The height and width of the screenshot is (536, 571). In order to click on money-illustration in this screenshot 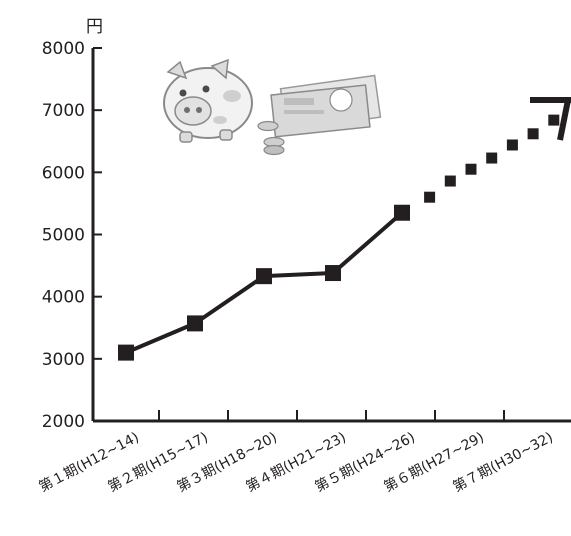, I will do `click(272, 107)`.